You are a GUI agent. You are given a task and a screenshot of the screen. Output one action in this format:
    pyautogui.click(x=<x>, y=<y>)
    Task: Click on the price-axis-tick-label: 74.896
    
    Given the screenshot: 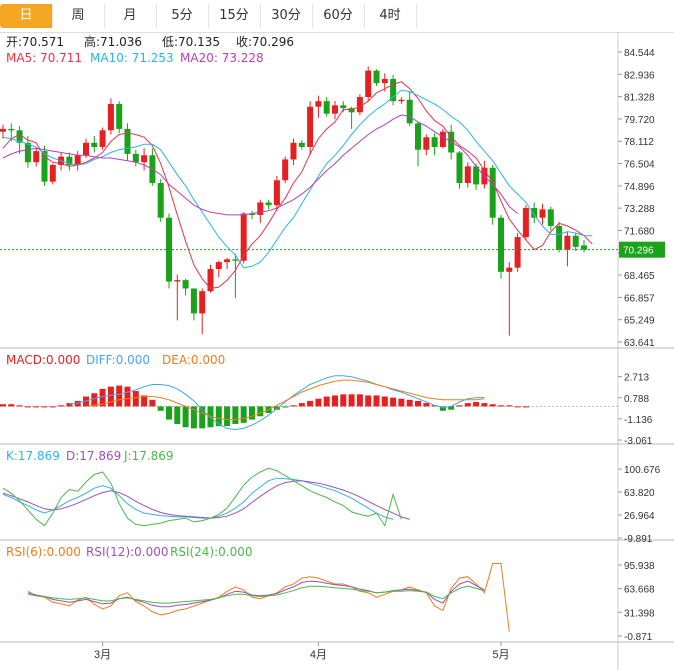 What is the action you would take?
    pyautogui.click(x=639, y=187)
    